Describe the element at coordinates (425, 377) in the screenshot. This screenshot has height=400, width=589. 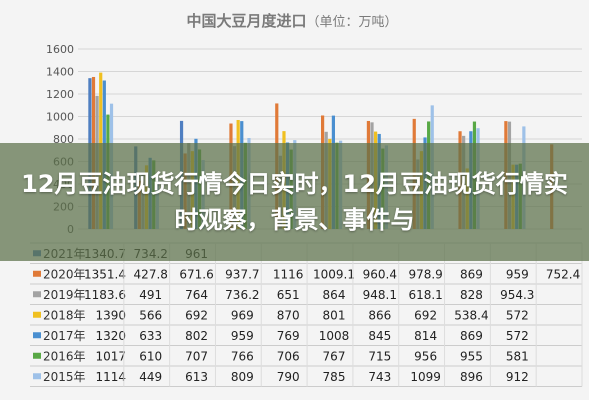
I see `table-cell: 1099` at that location.